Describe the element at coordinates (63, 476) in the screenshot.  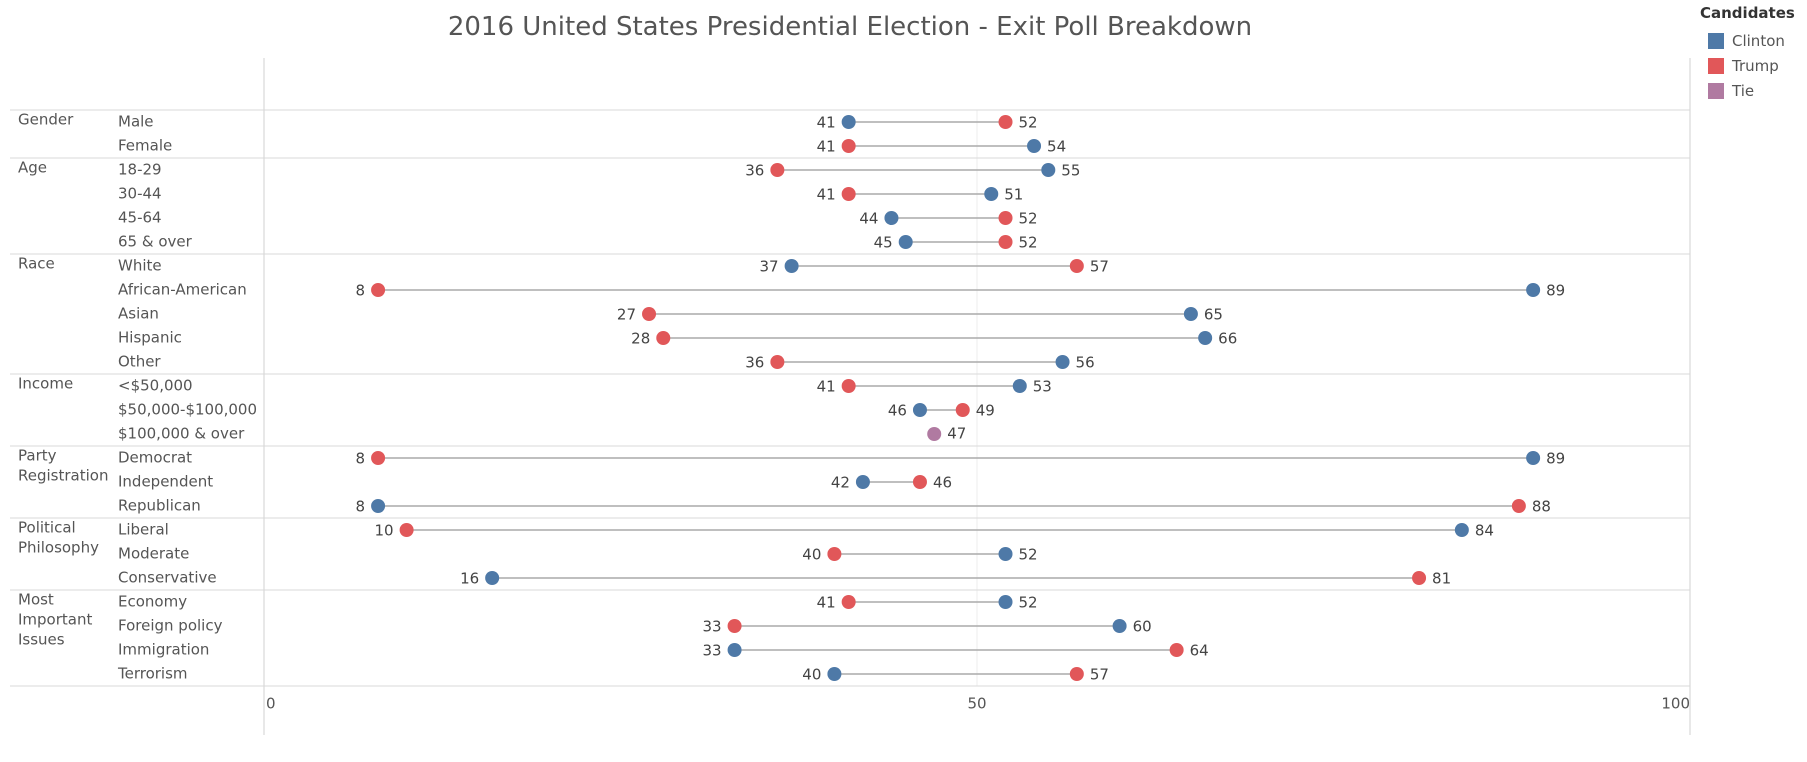
I see `group-label: Registration` at that location.